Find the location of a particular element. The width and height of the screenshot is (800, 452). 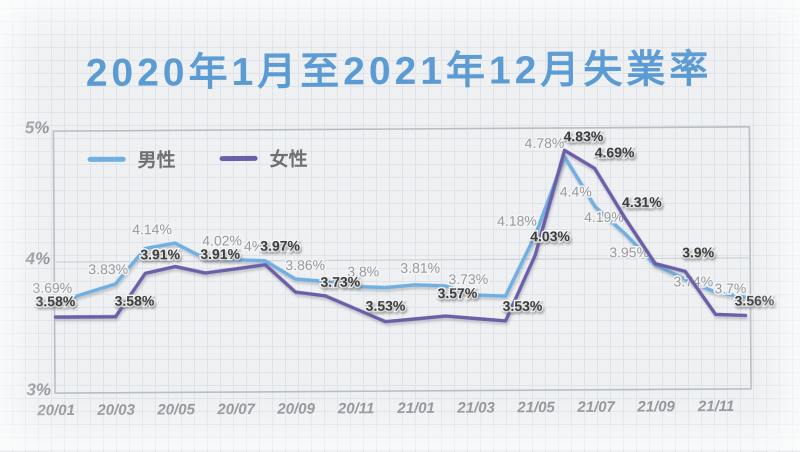

male-data-label: 4.4% is located at coordinates (576, 191).